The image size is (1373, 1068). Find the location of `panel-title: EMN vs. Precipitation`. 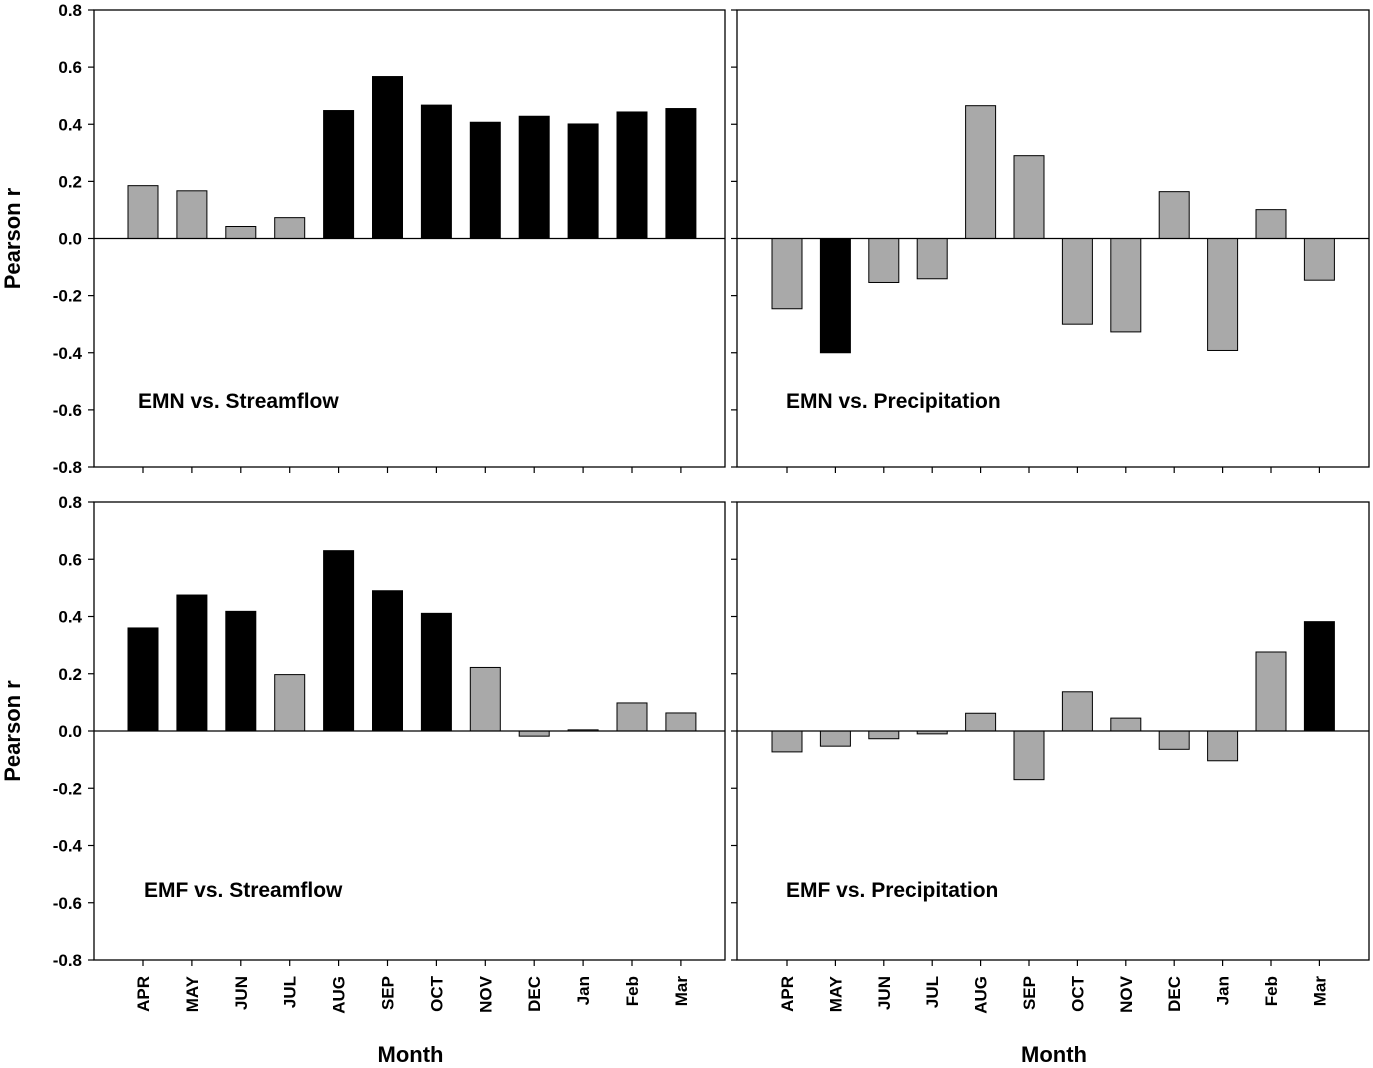

panel-title: EMN vs. Precipitation is located at coordinates (893, 401).